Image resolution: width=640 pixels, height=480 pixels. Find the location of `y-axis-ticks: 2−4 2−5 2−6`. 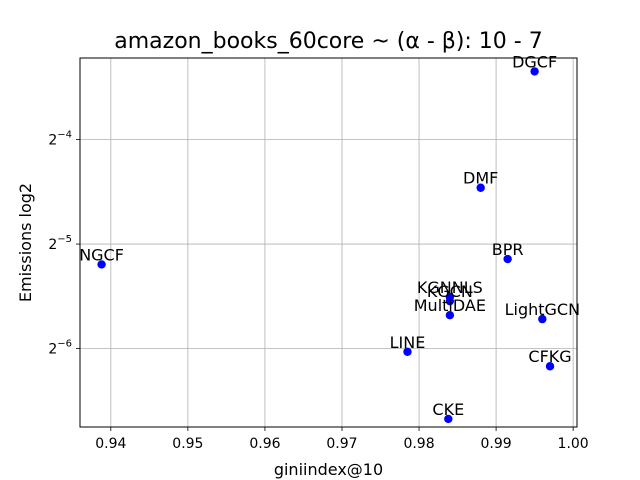

y-axis-ticks: 2−4 2−5 2−6 is located at coordinates (64, 244).